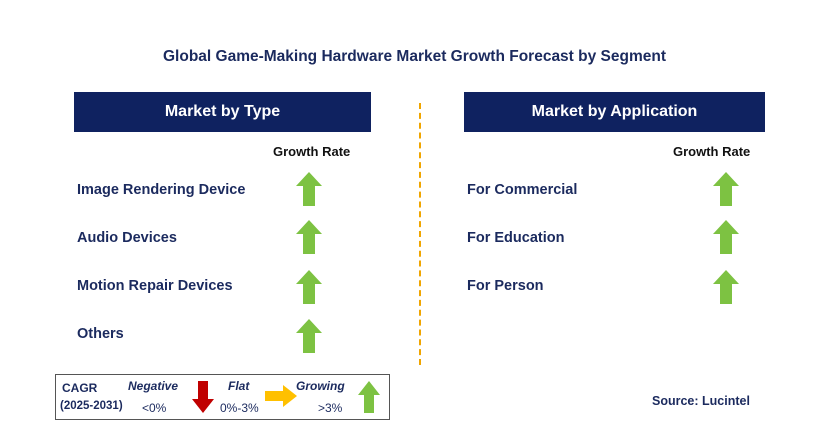 Image resolution: width=829 pixels, height=445 pixels. What do you see at coordinates (320, 386) in the screenshot?
I see `legend-growing-label: Growing` at bounding box center [320, 386].